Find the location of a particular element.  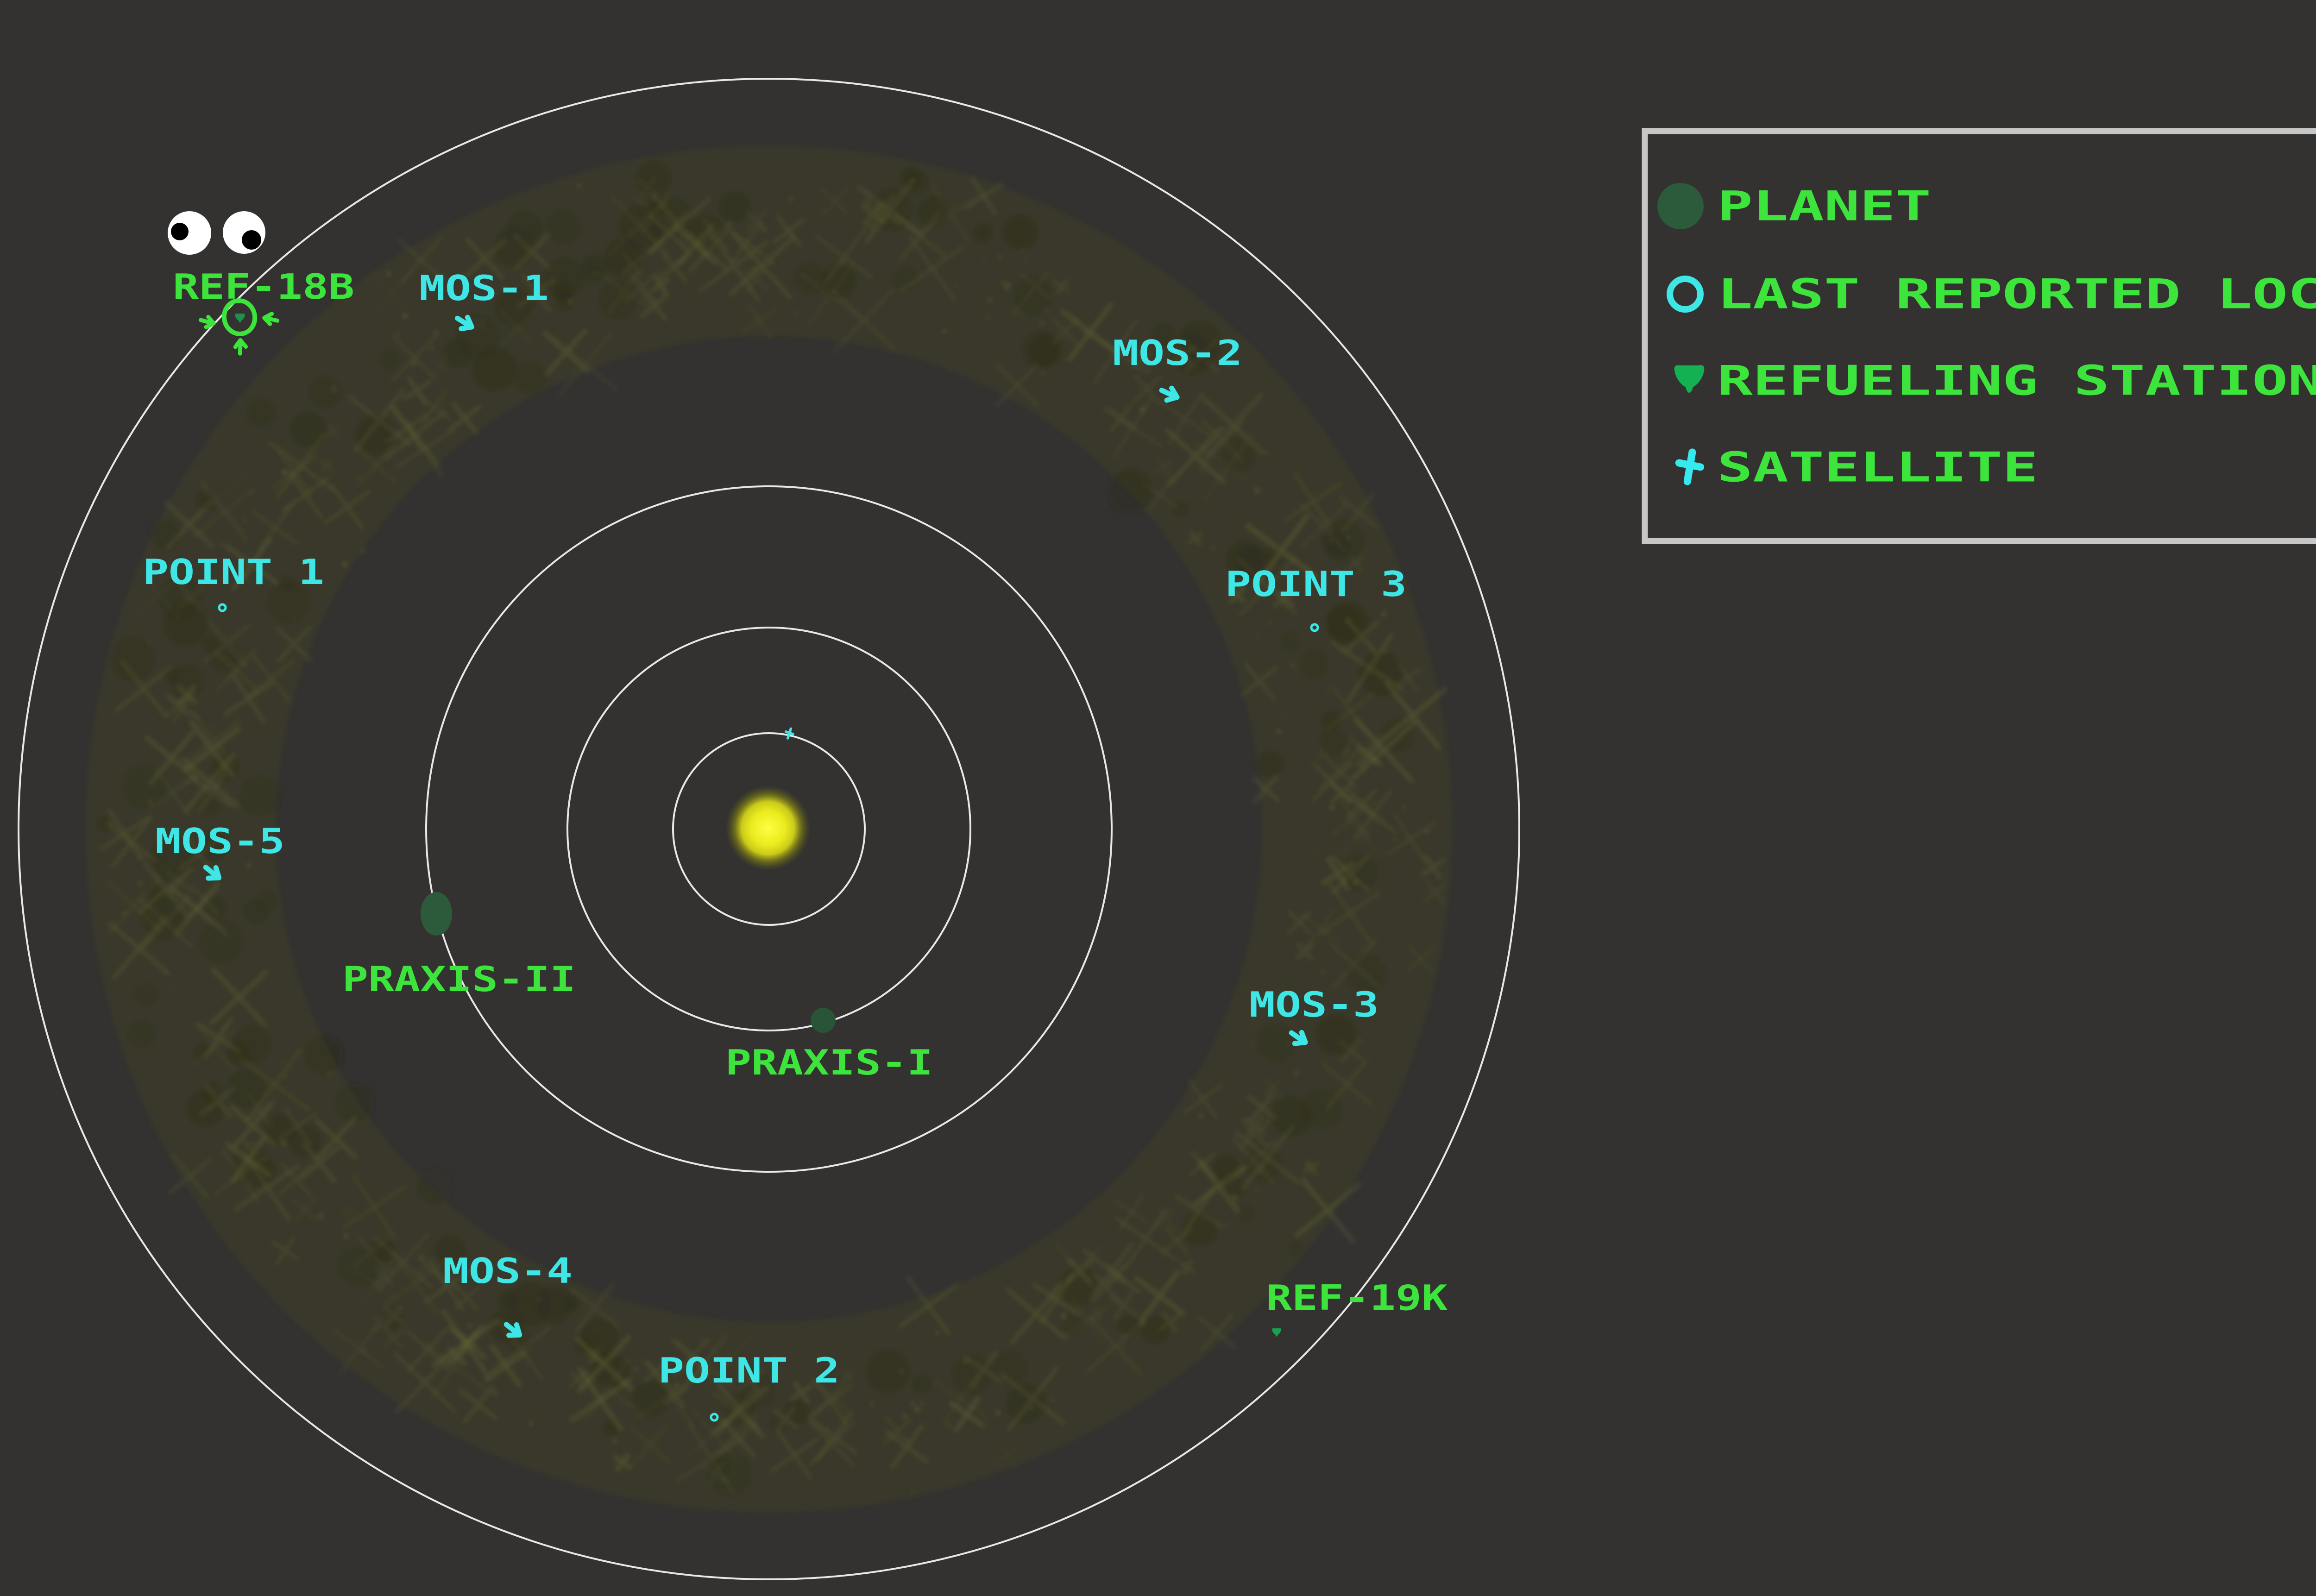

legend-label-planet: PLANET is located at coordinates (1824, 206).